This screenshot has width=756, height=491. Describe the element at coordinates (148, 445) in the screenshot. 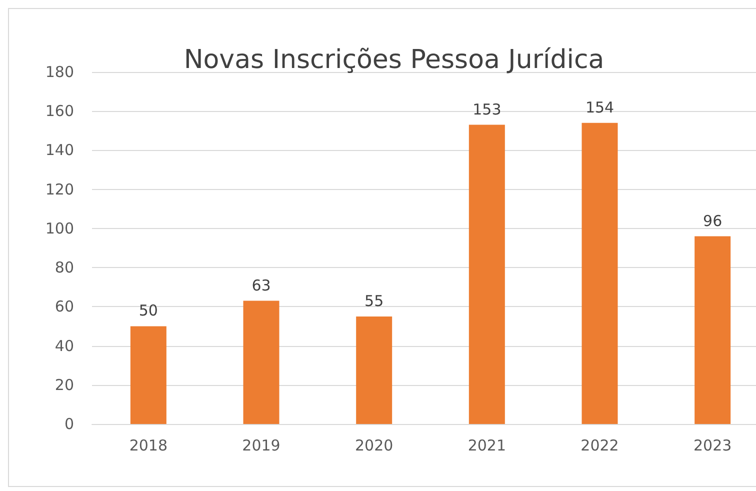

I see `x-tick-label: 2018` at that location.